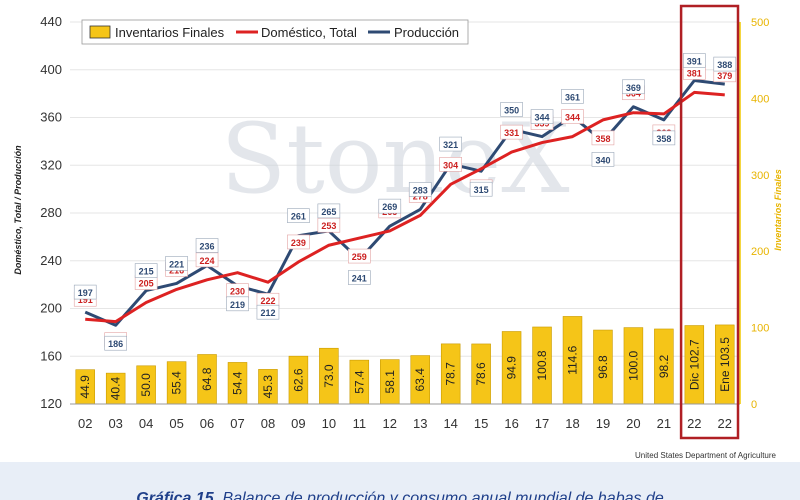 The width and height of the screenshot is (800, 500). I want to click on data-label-domestico: 344, so click(572, 118).